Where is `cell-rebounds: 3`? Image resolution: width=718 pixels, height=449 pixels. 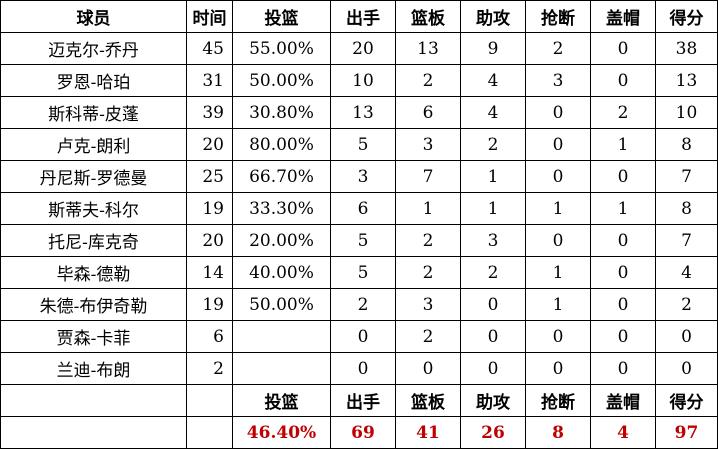
cell-rebounds: 3 is located at coordinates (428, 304).